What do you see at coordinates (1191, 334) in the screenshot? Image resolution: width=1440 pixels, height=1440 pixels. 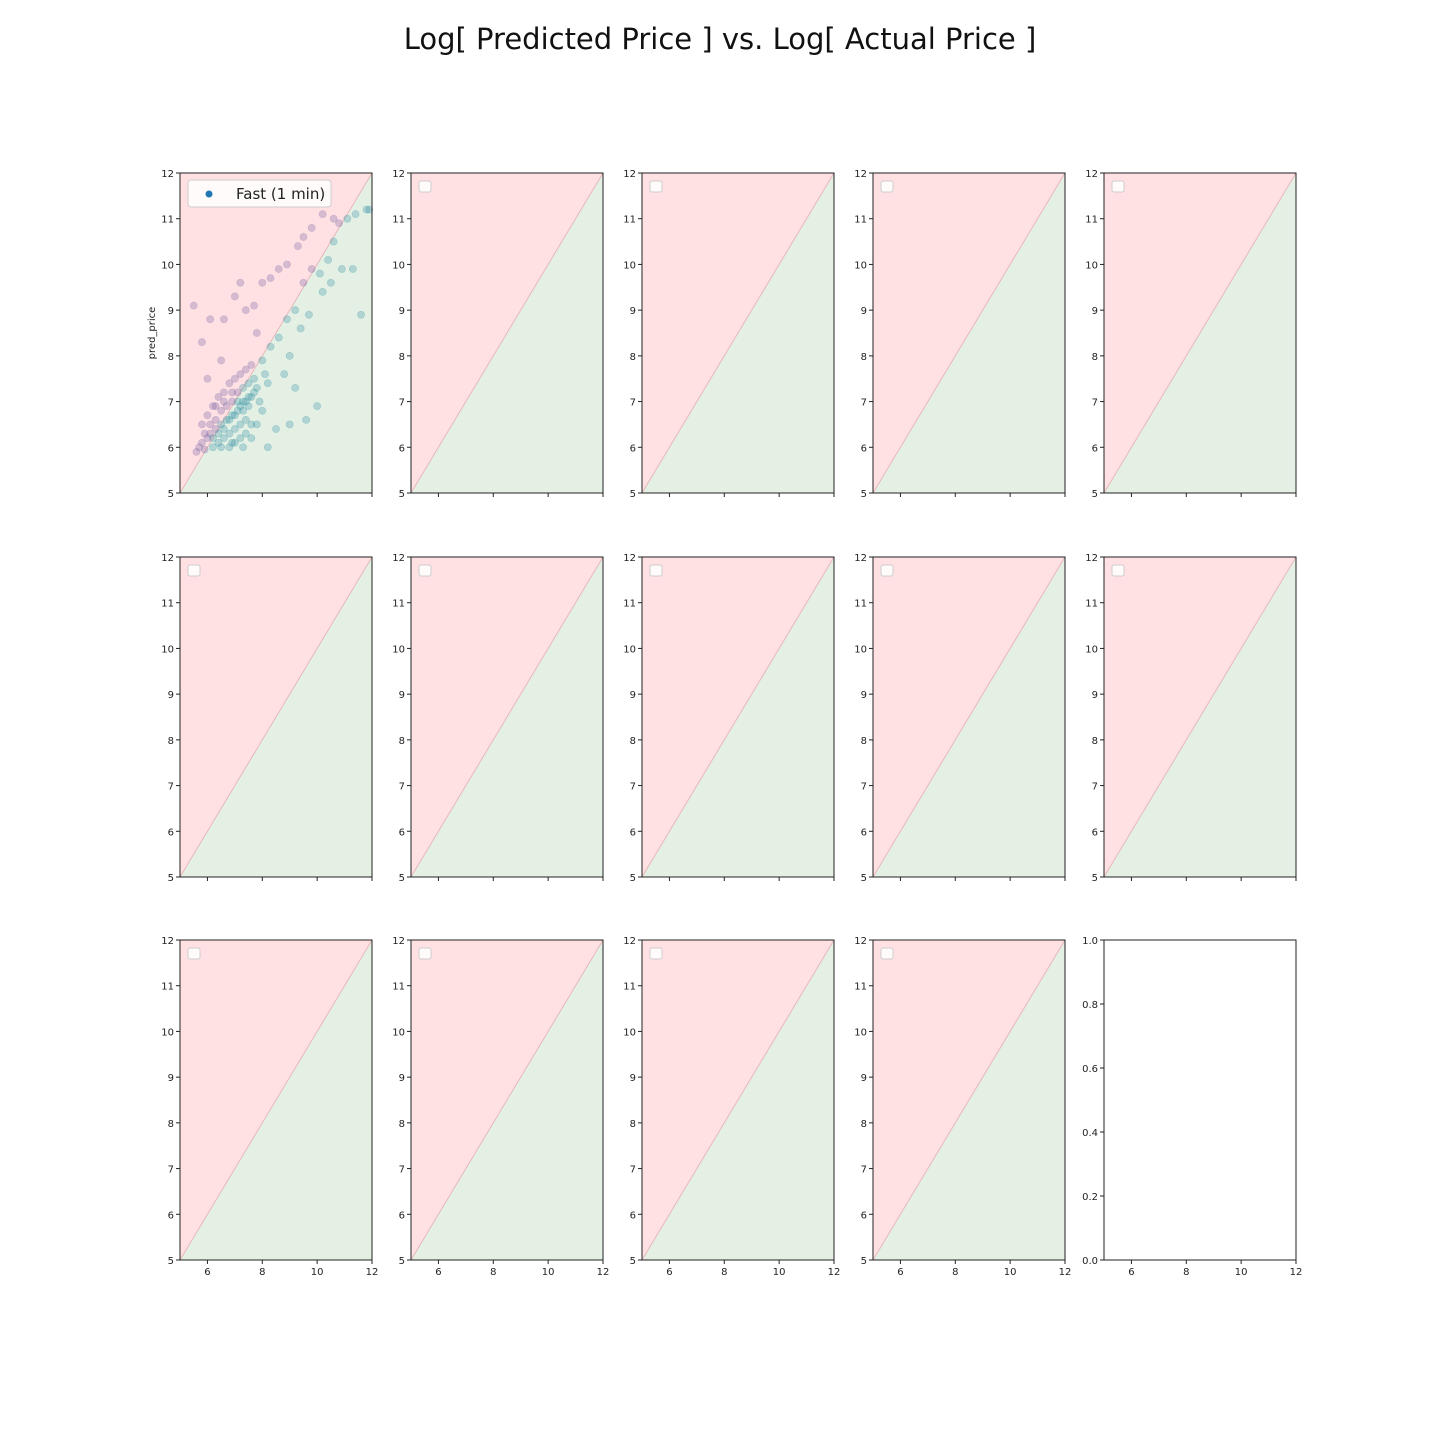 I see `subplot-panel-5: 5 6 7 8 9 10 11 12` at bounding box center [1191, 334].